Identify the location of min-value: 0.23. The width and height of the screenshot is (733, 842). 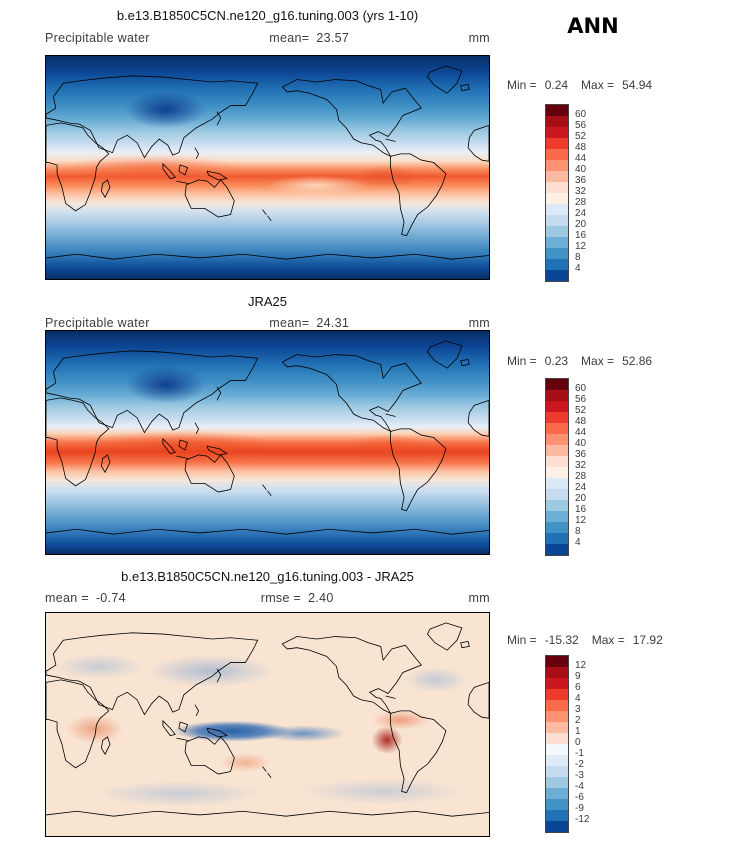
(556, 361).